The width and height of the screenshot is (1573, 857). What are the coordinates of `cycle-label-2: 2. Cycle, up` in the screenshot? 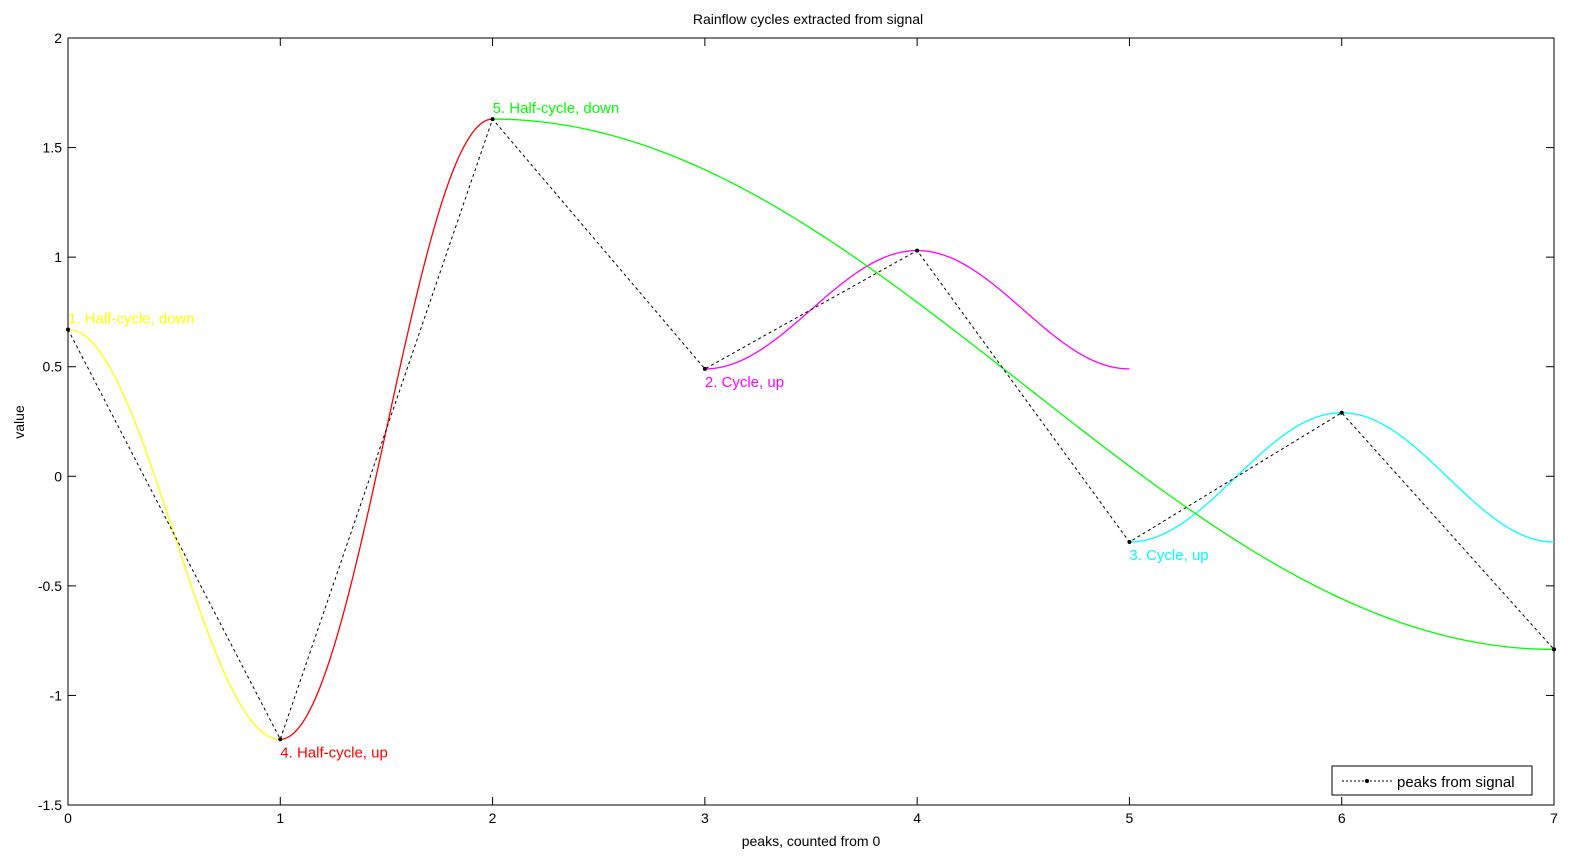 It's located at (744, 382).